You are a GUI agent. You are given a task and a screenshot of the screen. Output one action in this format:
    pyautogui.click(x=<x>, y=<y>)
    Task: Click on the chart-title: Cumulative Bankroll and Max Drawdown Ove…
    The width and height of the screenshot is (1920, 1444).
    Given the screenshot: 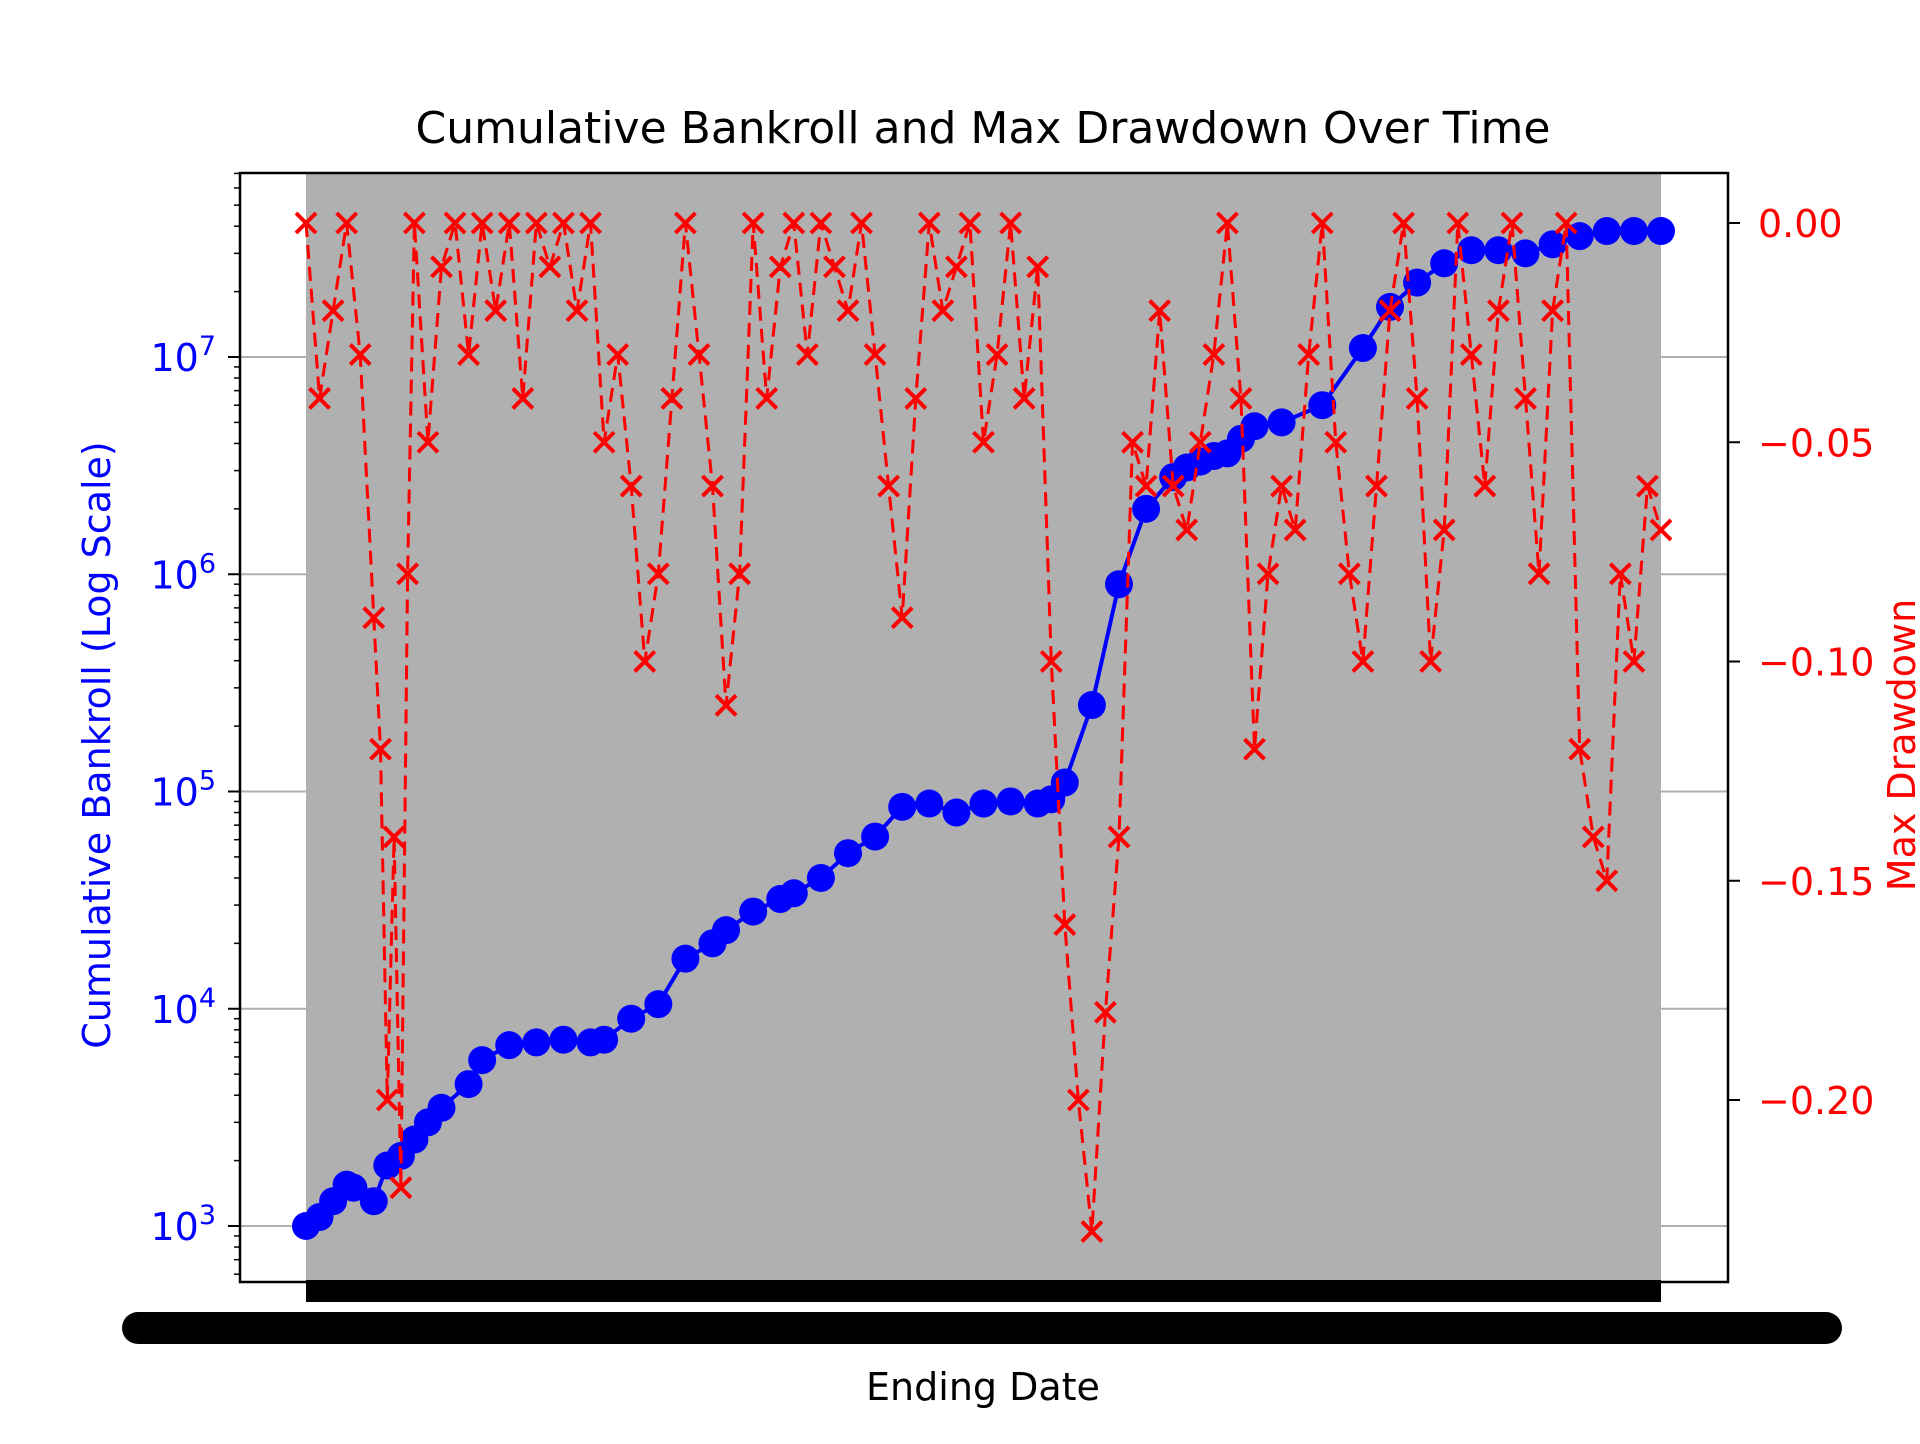 What is the action you would take?
    pyautogui.click(x=983, y=128)
    